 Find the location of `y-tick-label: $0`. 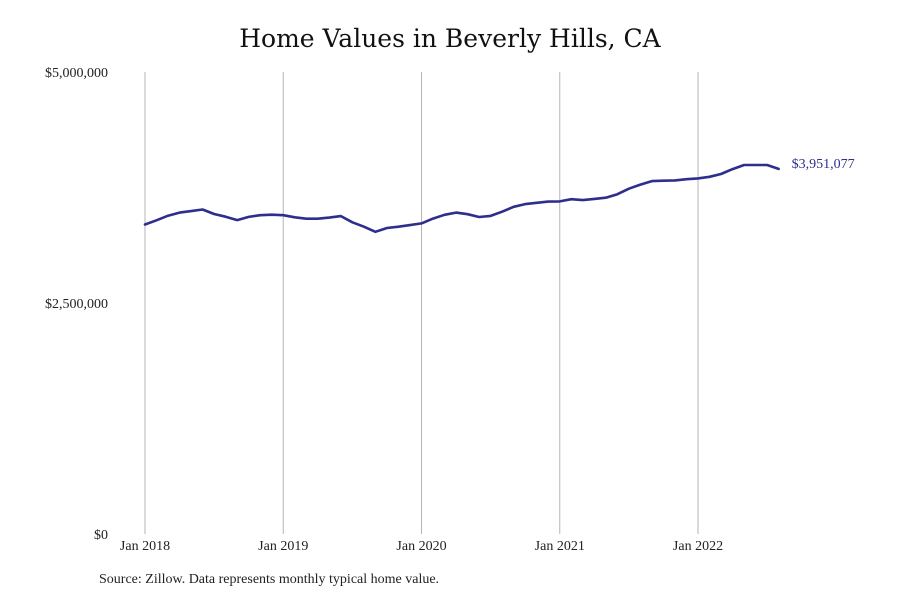

y-tick-label: $0 is located at coordinates (101, 535).